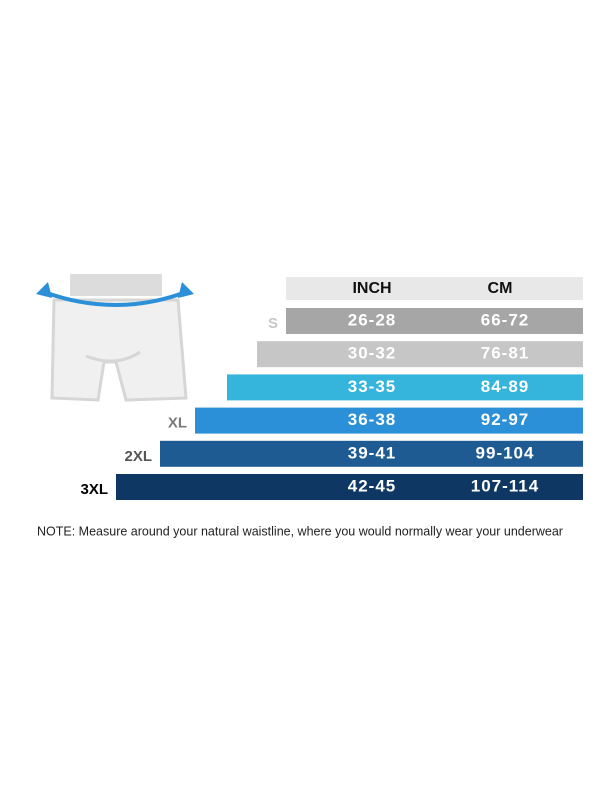  I want to click on measure-arrow, so click(115, 298).